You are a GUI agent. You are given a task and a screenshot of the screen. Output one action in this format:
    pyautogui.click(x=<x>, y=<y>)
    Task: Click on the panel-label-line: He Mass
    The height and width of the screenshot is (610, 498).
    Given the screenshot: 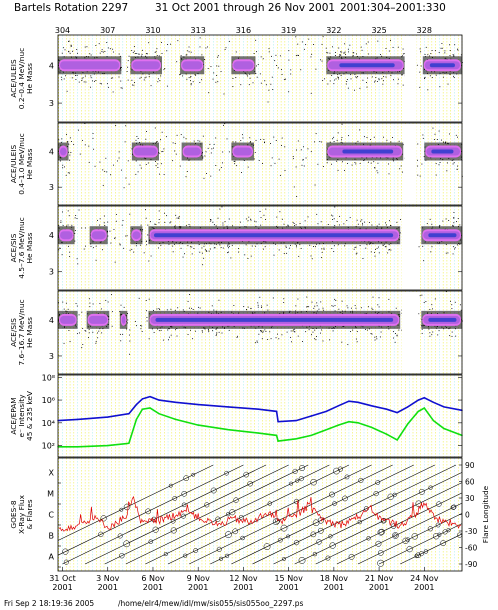 What is the action you would take?
    pyautogui.click(x=29, y=247)
    